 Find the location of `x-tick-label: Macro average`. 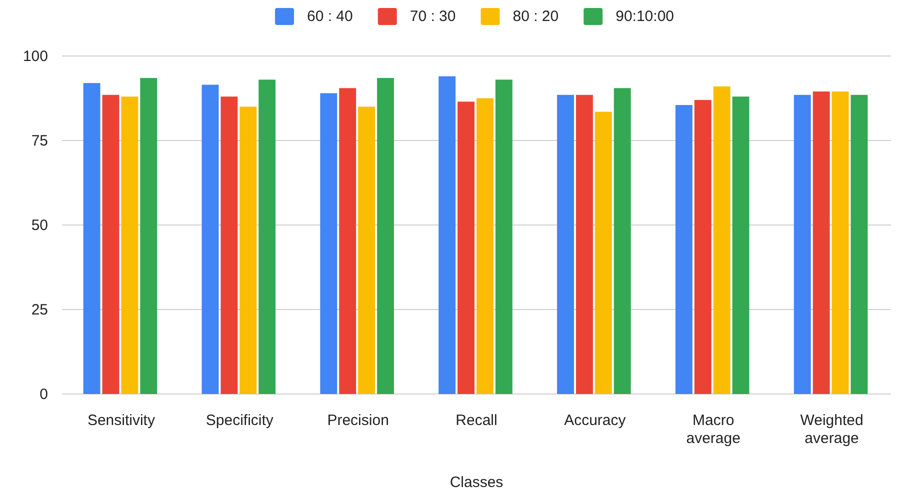

x-tick-label: Macro average is located at coordinates (713, 429).